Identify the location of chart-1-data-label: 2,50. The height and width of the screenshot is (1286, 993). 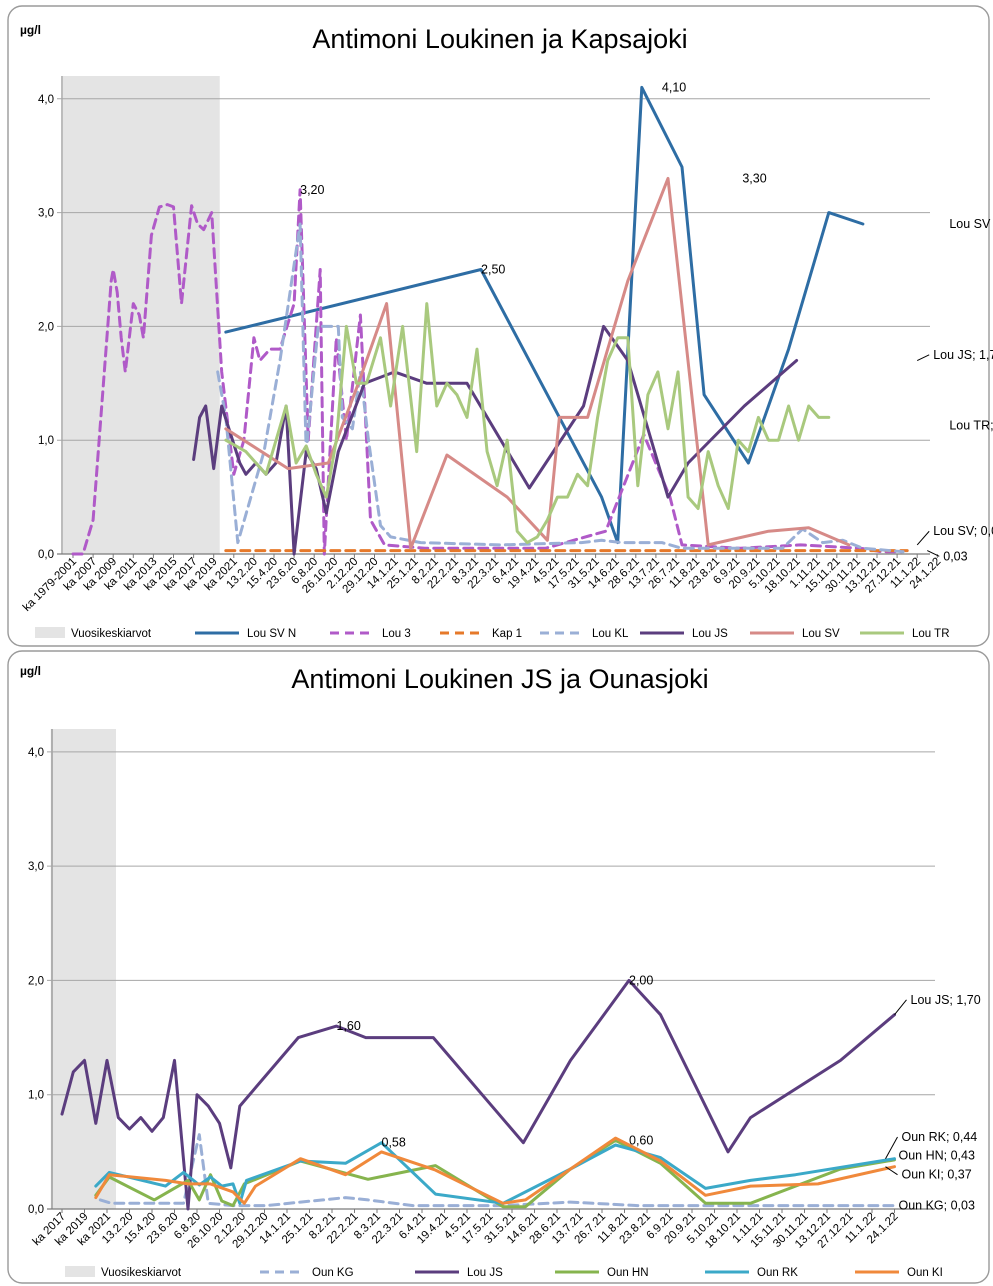
(493, 269).